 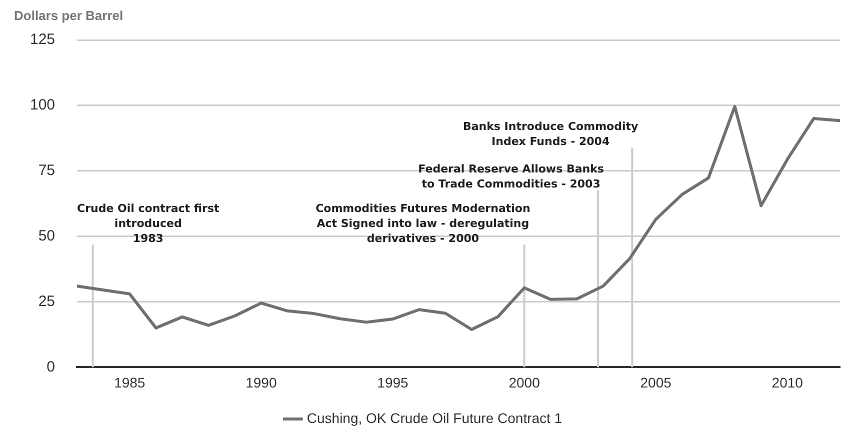 I want to click on ref-line-label: Banks Introduce Commodity Index Funds - 2004, so click(x=550, y=134).